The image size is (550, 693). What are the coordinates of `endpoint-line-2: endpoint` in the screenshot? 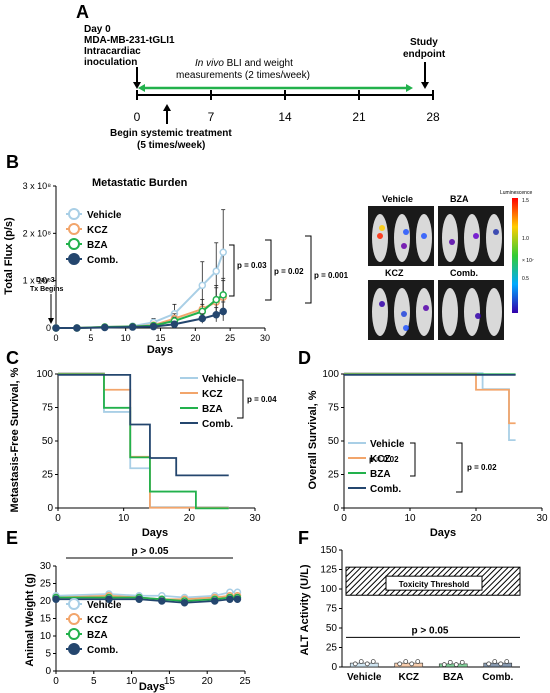 It's located at (424, 54).